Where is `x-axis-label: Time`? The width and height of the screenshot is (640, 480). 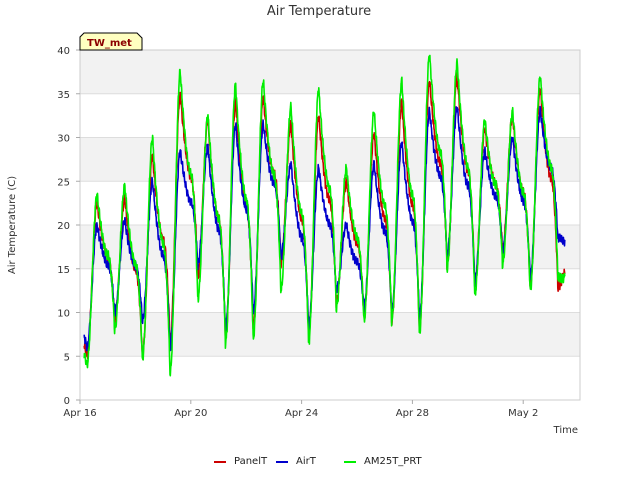 x-axis-label: Time is located at coordinates (565, 430).